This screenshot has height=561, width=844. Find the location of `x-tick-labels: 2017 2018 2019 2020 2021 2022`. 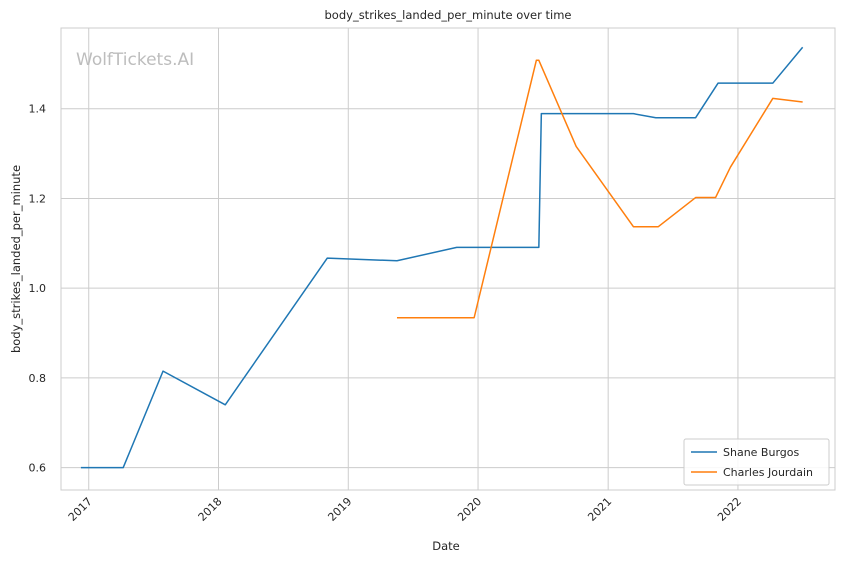

x-tick-labels: 2017 2018 2019 2020 2021 2022 is located at coordinates (405, 509).